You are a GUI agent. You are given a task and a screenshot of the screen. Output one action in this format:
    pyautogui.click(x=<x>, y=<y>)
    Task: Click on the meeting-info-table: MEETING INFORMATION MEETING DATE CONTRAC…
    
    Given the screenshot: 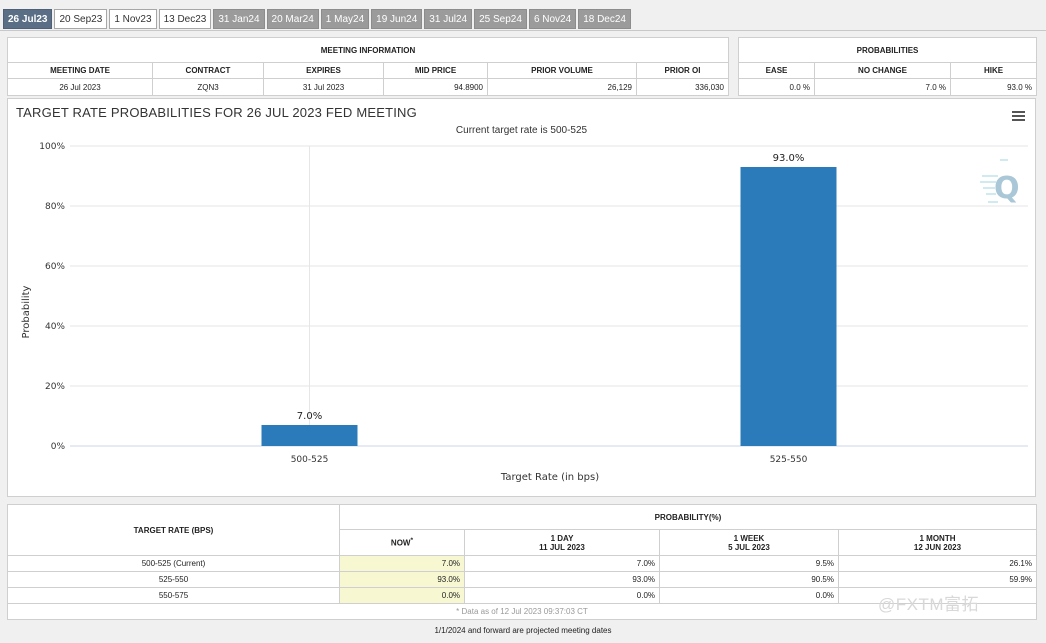 What is the action you would take?
    pyautogui.click(x=368, y=66)
    